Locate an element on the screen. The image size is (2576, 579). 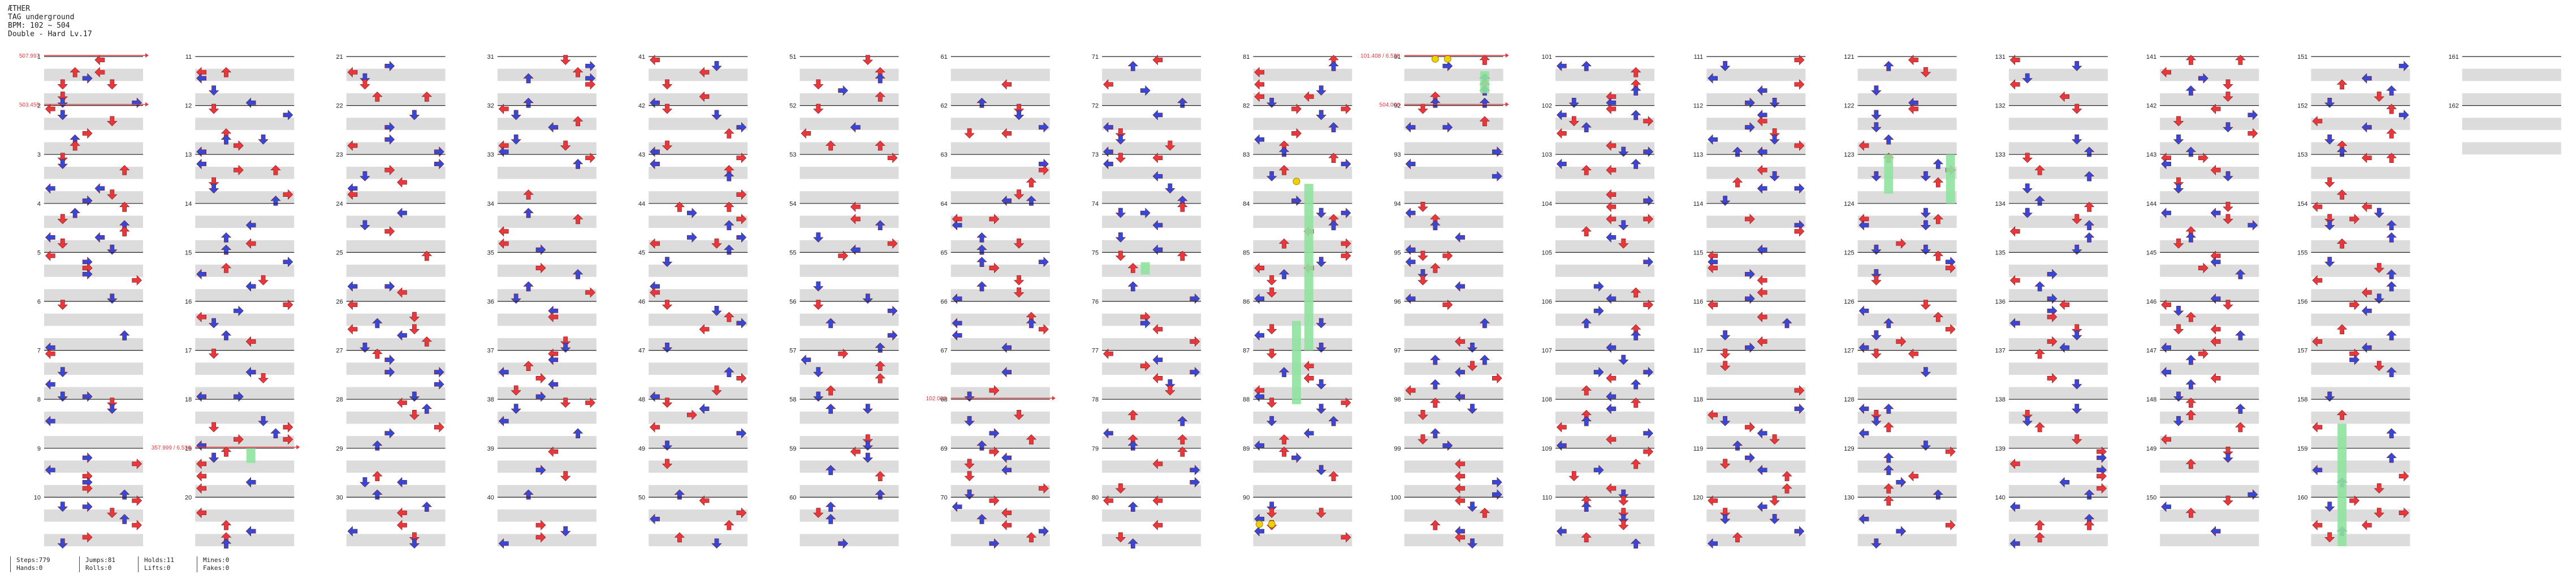
bpm-change-label: 357.999 / 6.536 is located at coordinates (171, 448).